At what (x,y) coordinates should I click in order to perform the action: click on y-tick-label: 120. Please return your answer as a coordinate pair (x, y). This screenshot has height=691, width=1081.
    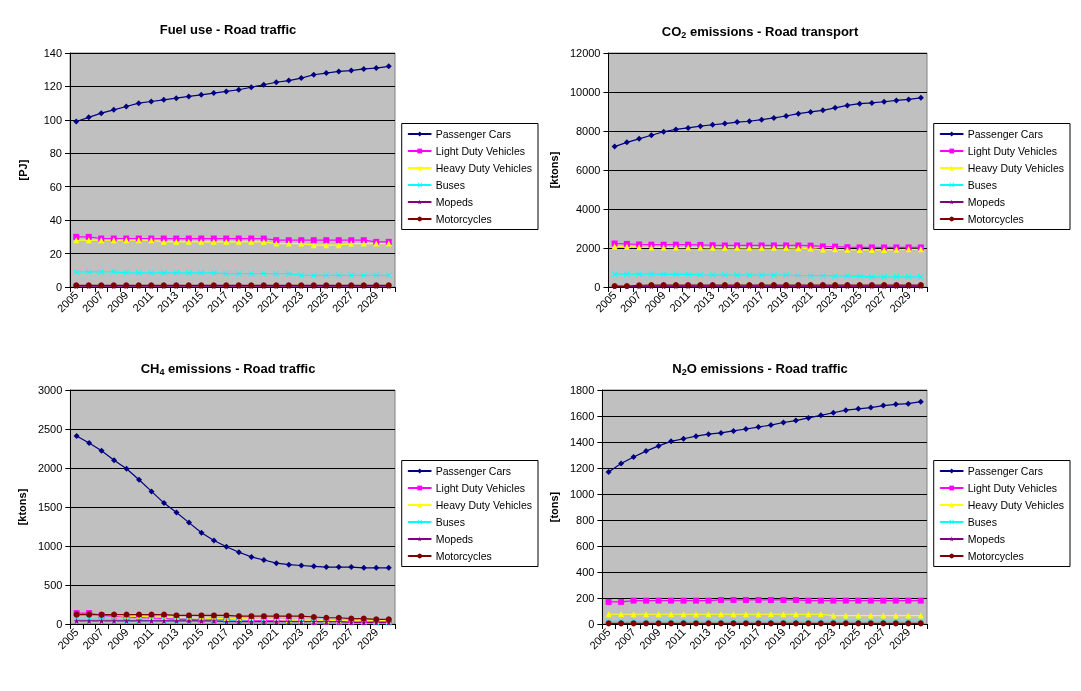
    Looking at the image, I should click on (52, 86).